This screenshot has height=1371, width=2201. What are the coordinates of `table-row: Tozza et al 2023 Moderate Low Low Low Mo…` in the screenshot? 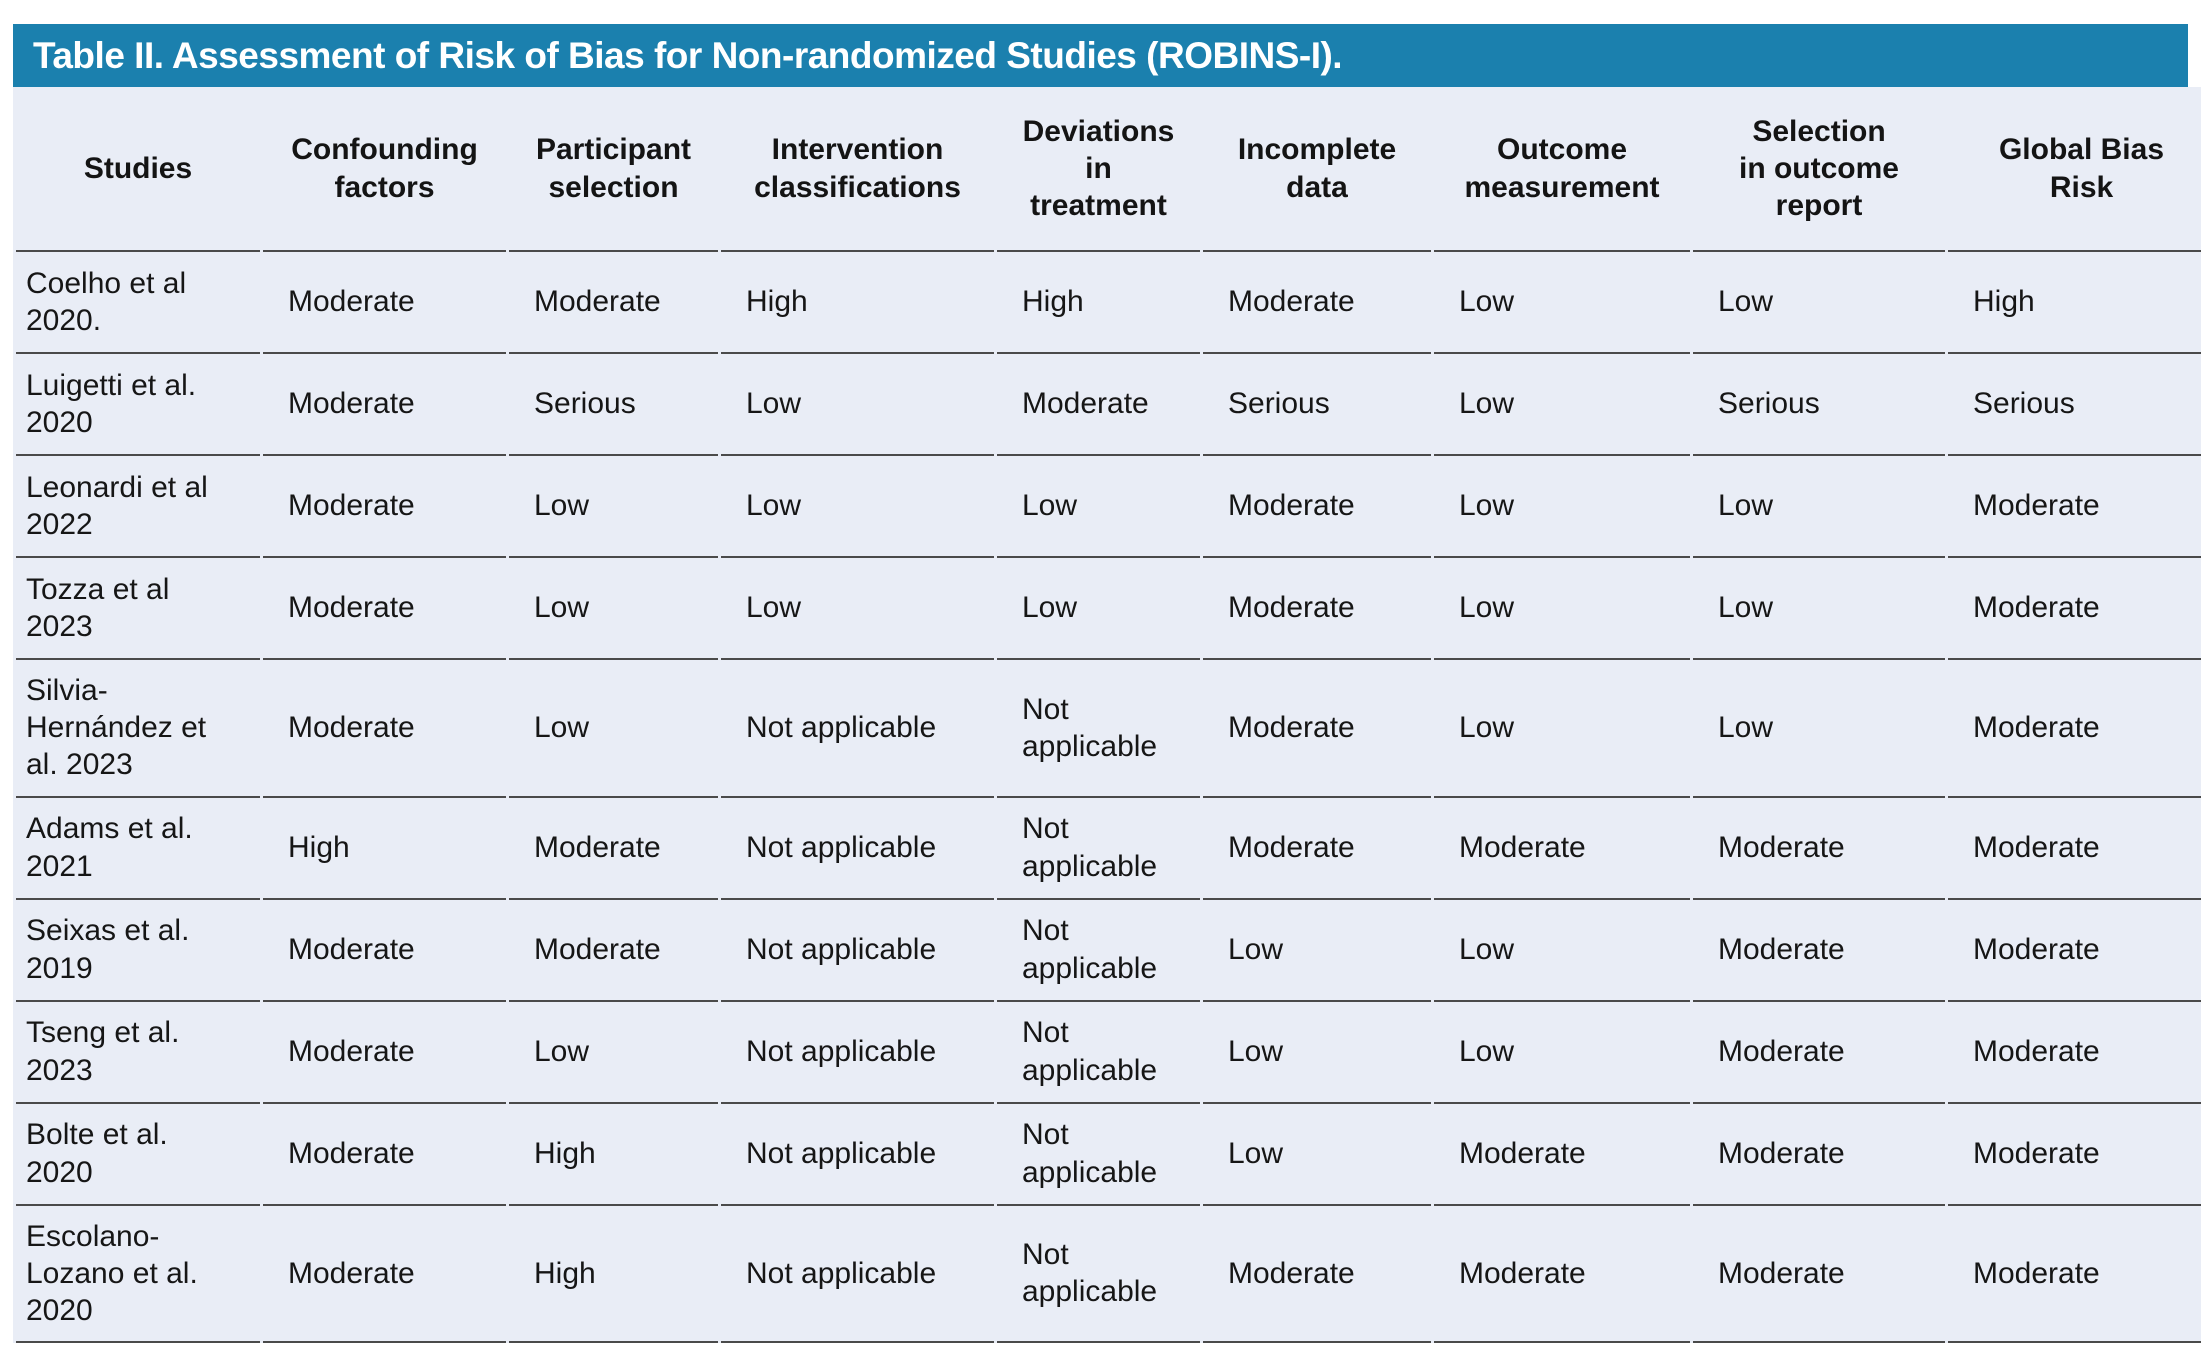 It's located at (1108, 609).